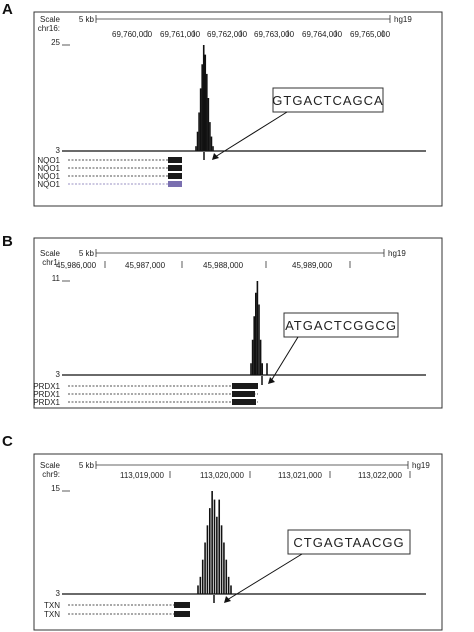  What do you see at coordinates (223, 265) in the screenshot?
I see `coordinate-tick-label: 45,988,000` at bounding box center [223, 265].